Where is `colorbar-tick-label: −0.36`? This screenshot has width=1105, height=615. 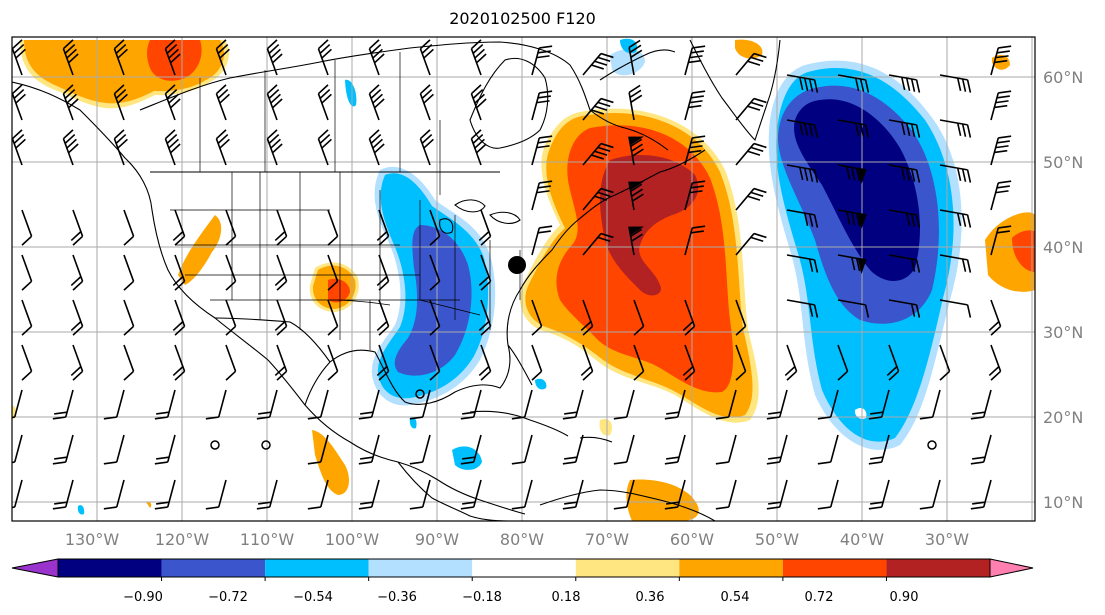 colorbar-tick-label: −0.36 is located at coordinates (397, 597).